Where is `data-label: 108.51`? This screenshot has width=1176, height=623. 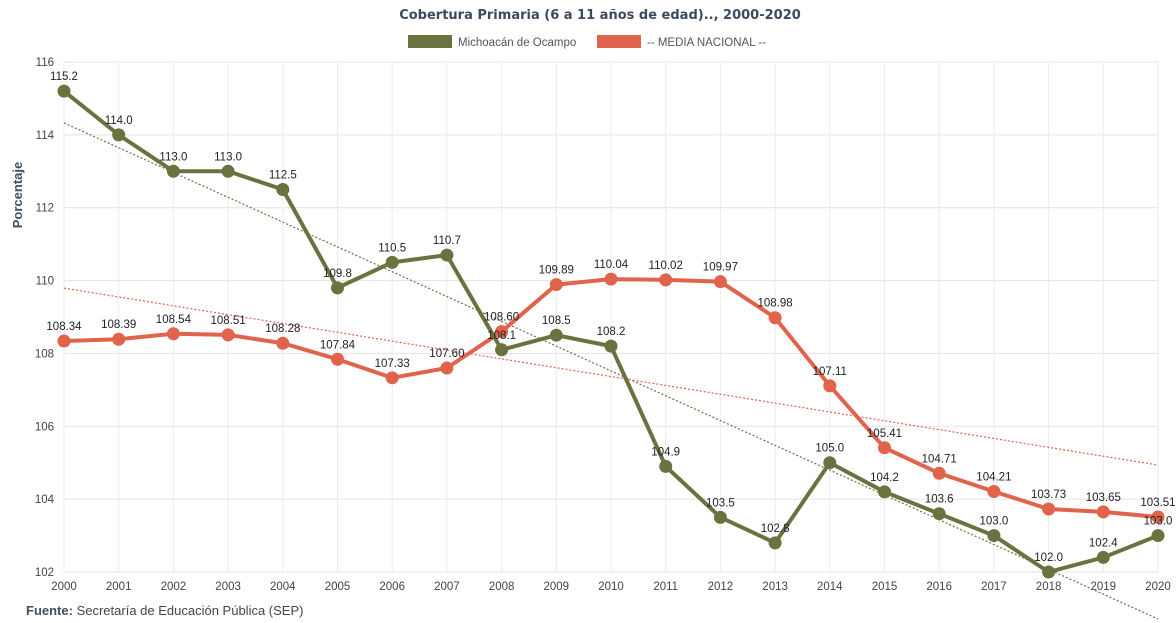
data-label: 108.51 is located at coordinates (228, 321).